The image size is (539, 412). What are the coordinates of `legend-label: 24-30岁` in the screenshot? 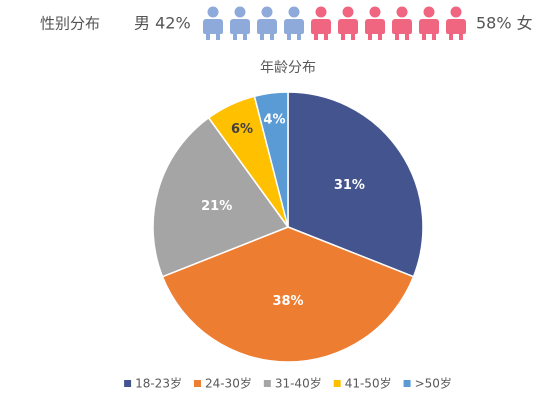 It's located at (228, 383).